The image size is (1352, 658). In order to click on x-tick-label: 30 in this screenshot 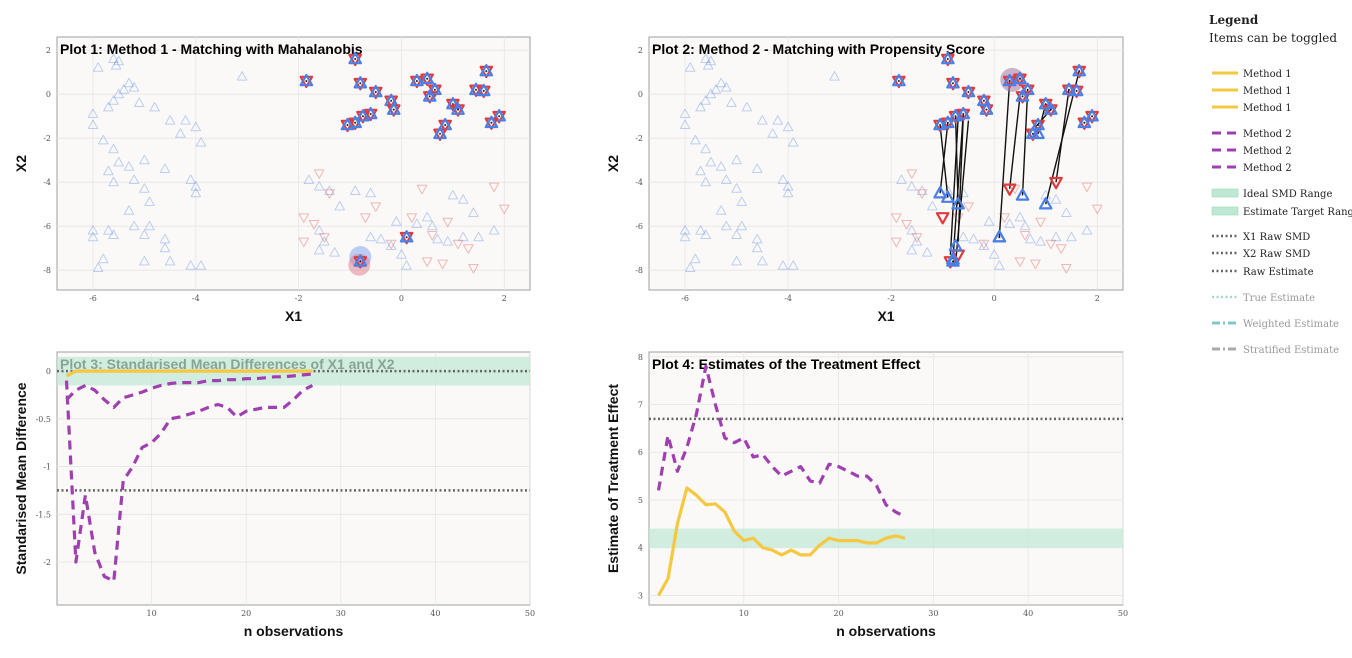, I will do `click(341, 613)`.